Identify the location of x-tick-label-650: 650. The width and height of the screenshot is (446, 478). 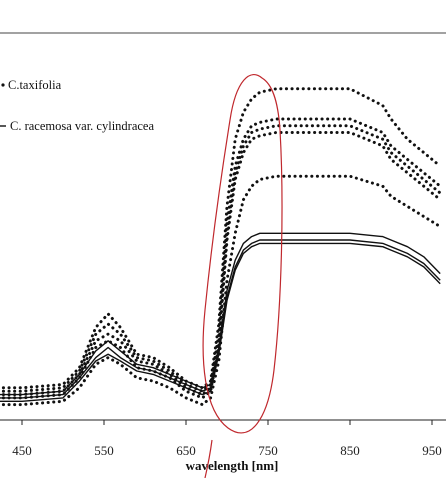
(186, 450).